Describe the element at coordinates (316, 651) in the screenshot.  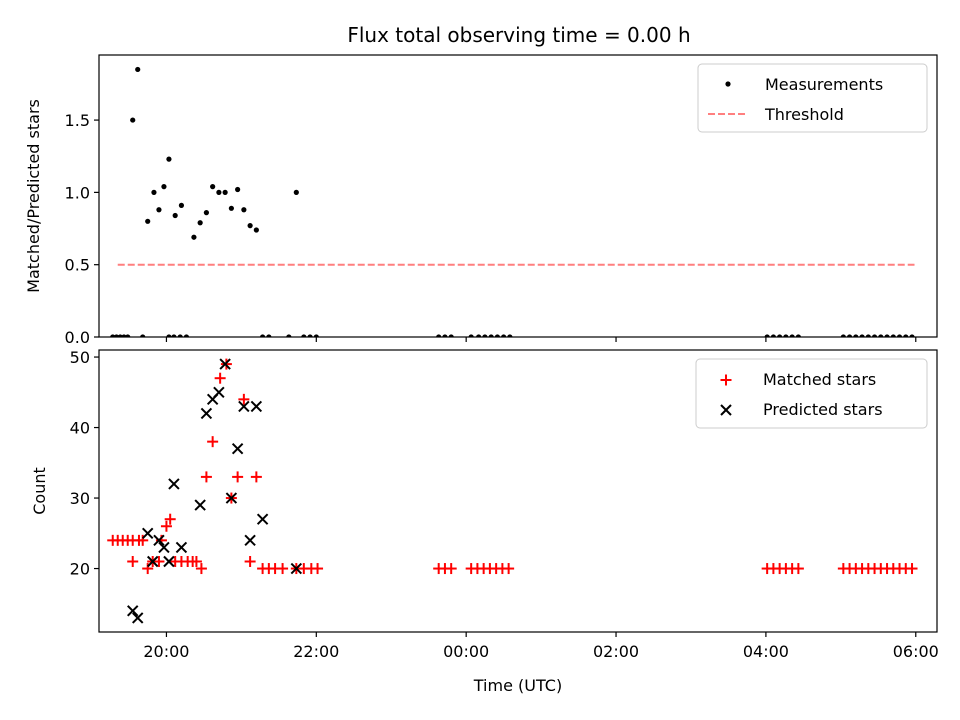
I see `x-tick-label: 22:00` at that location.